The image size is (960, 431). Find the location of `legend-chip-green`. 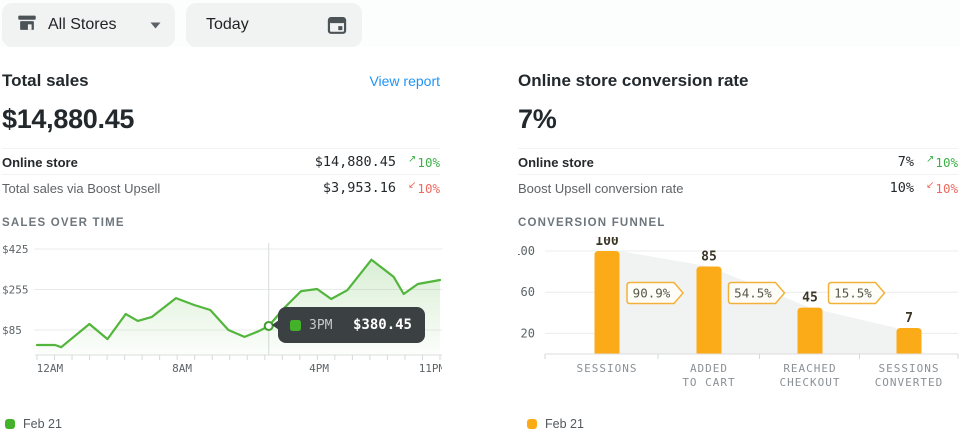

legend-chip-green is located at coordinates (10, 424).